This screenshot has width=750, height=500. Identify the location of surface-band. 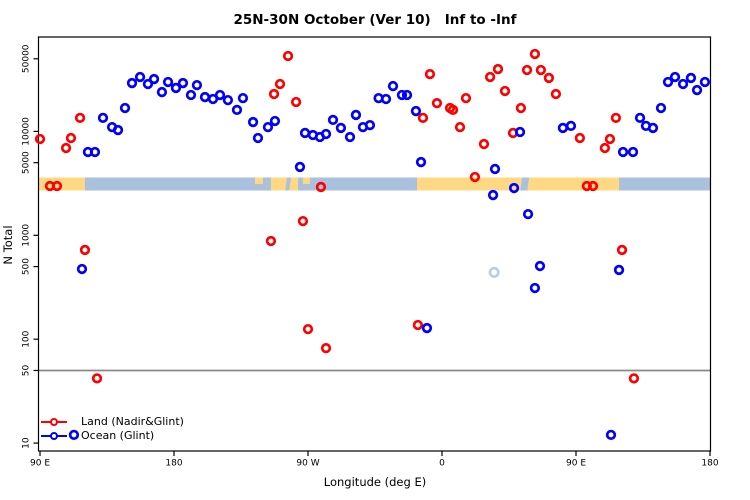
(374, 184).